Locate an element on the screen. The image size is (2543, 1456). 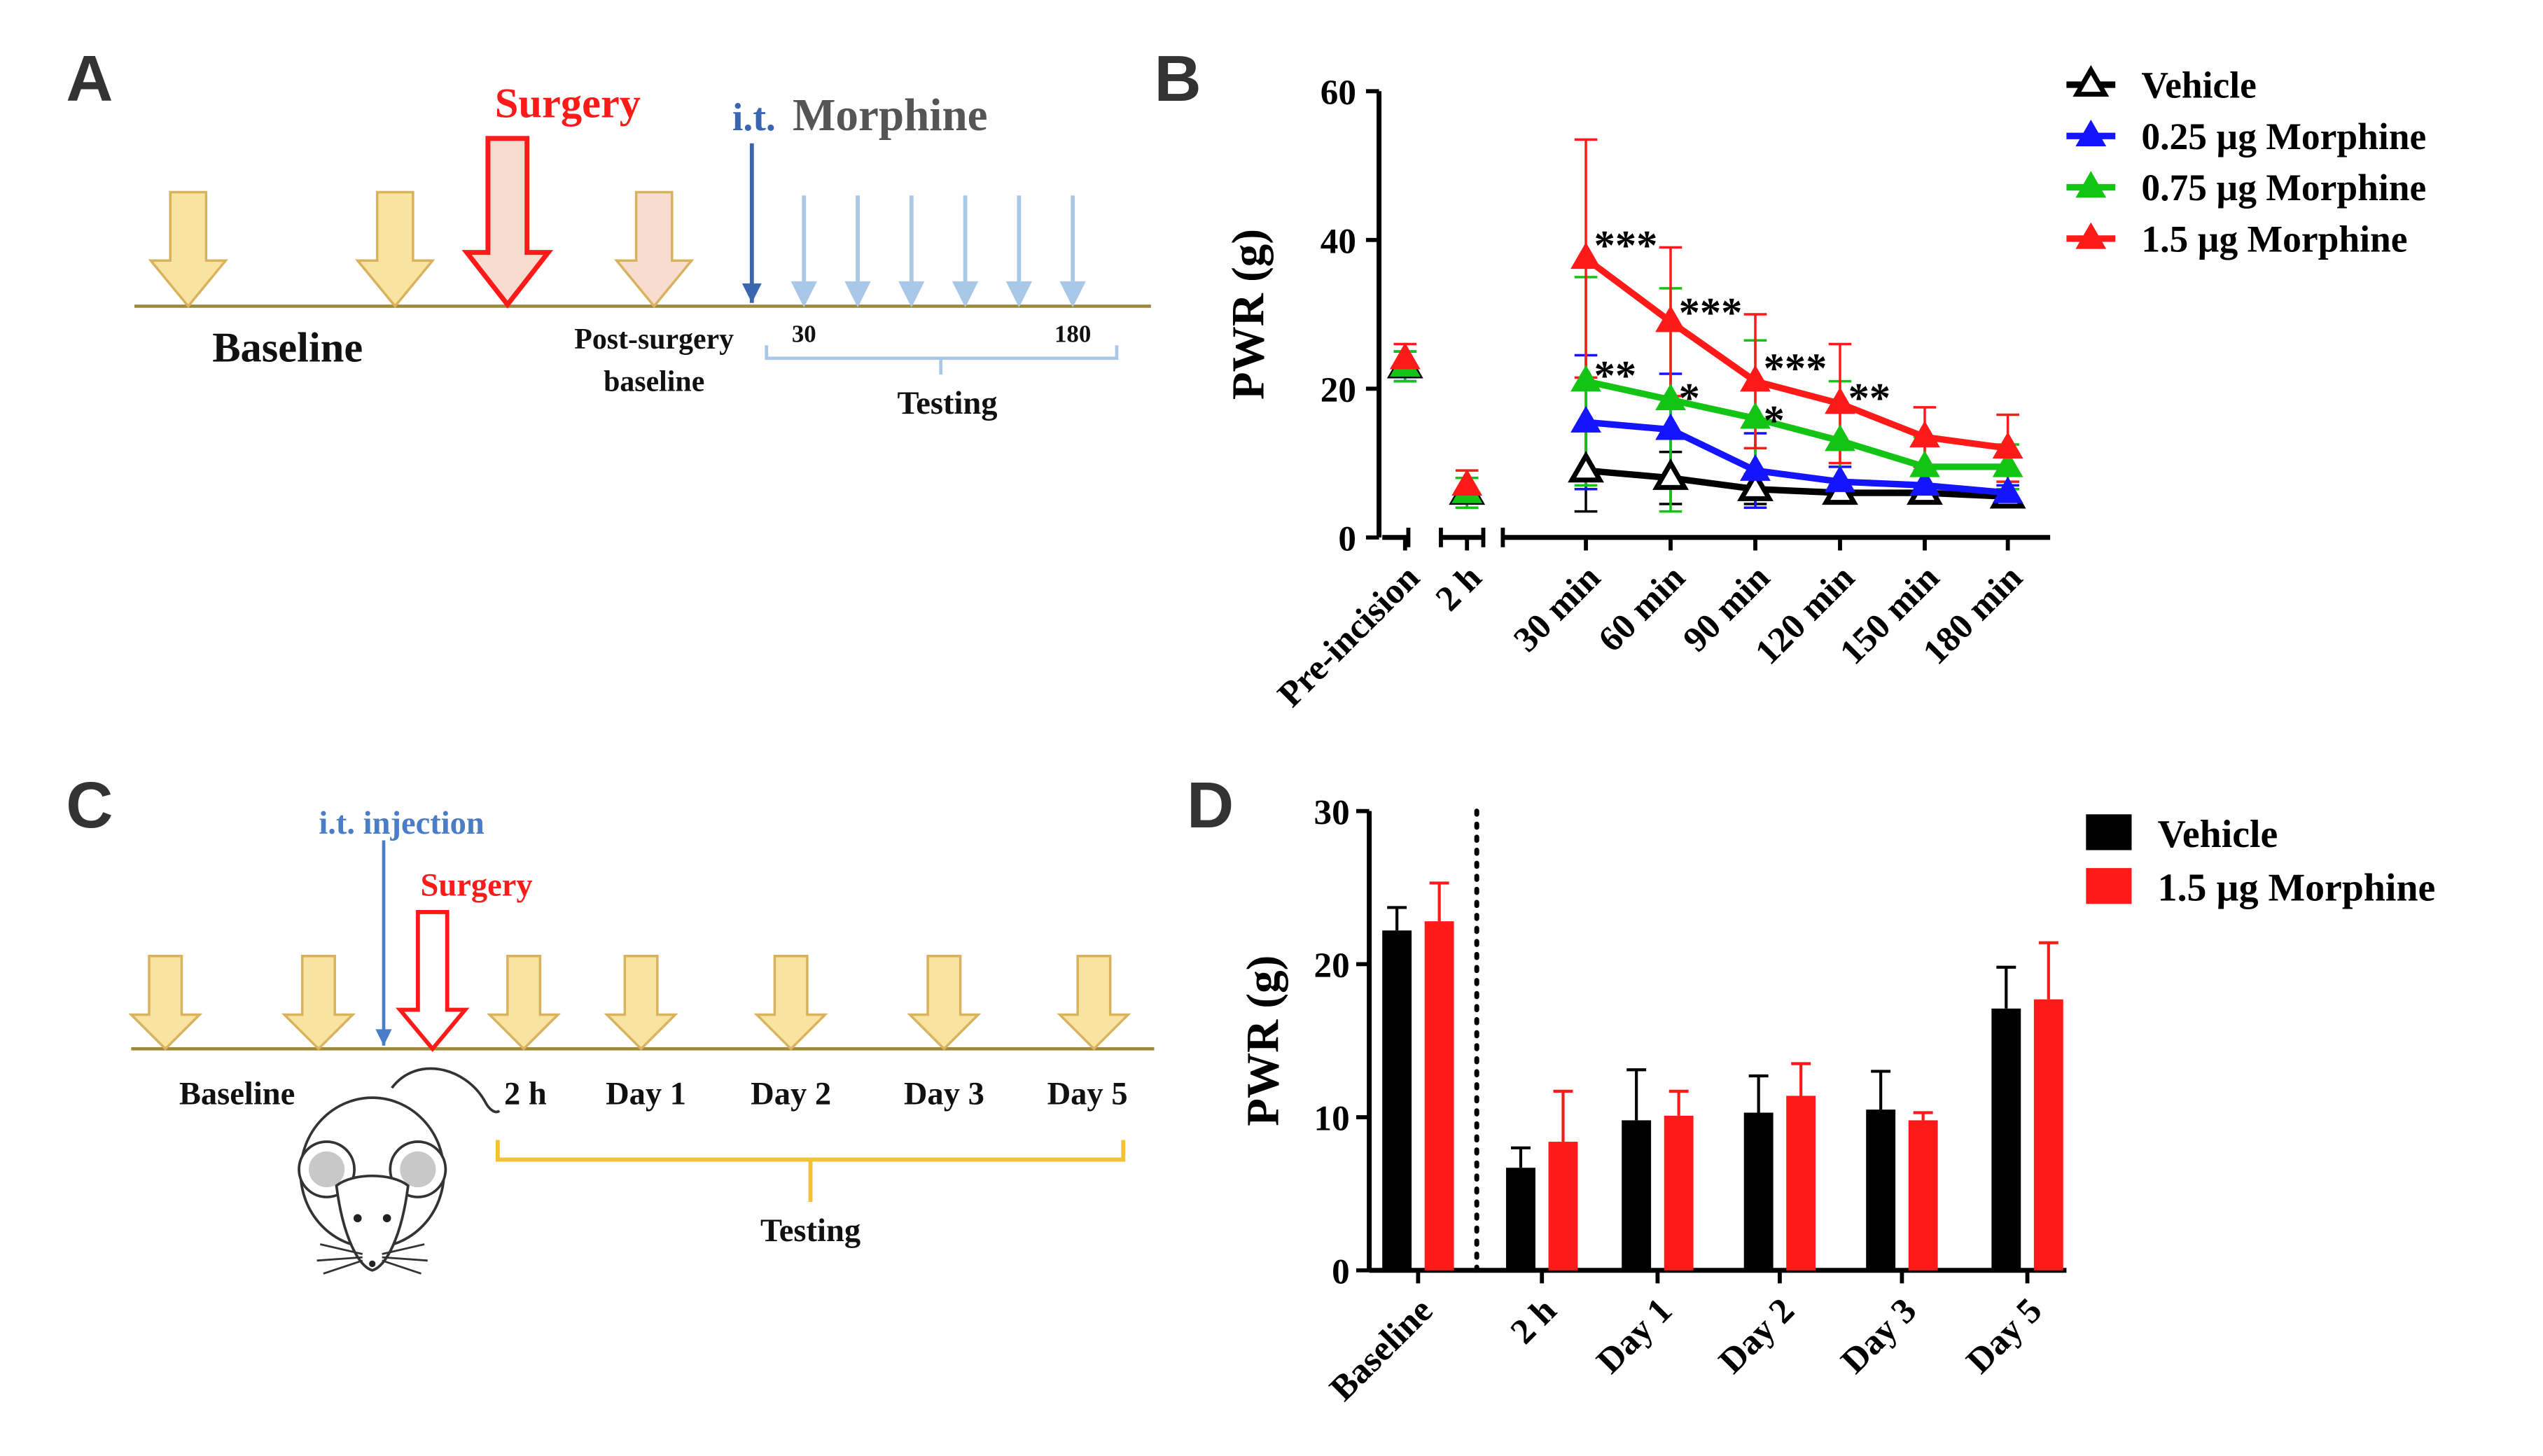
mouse-ear-right-inner is located at coordinates (418, 1169).